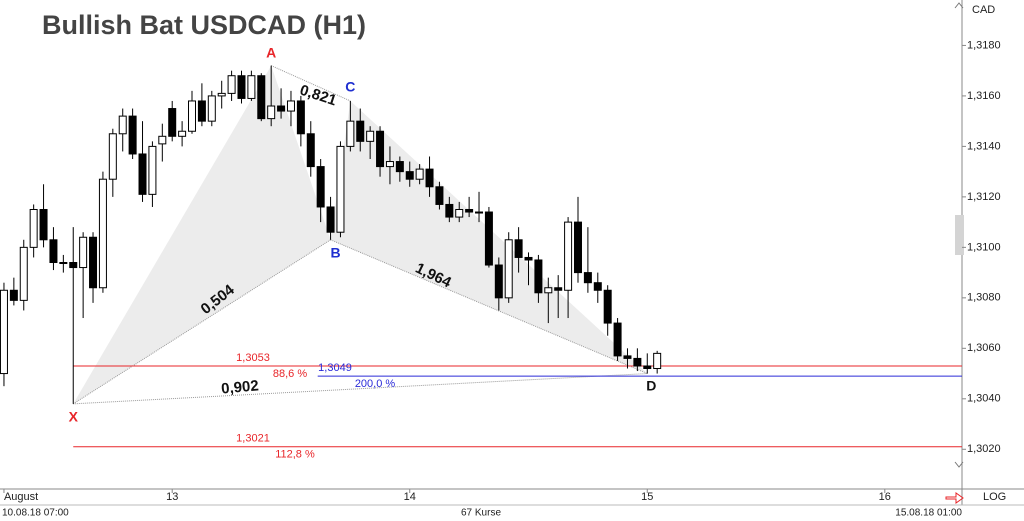 The height and width of the screenshot is (521, 1024). What do you see at coordinates (647, 497) in the screenshot?
I see `x-tick-label: 15` at bounding box center [647, 497].